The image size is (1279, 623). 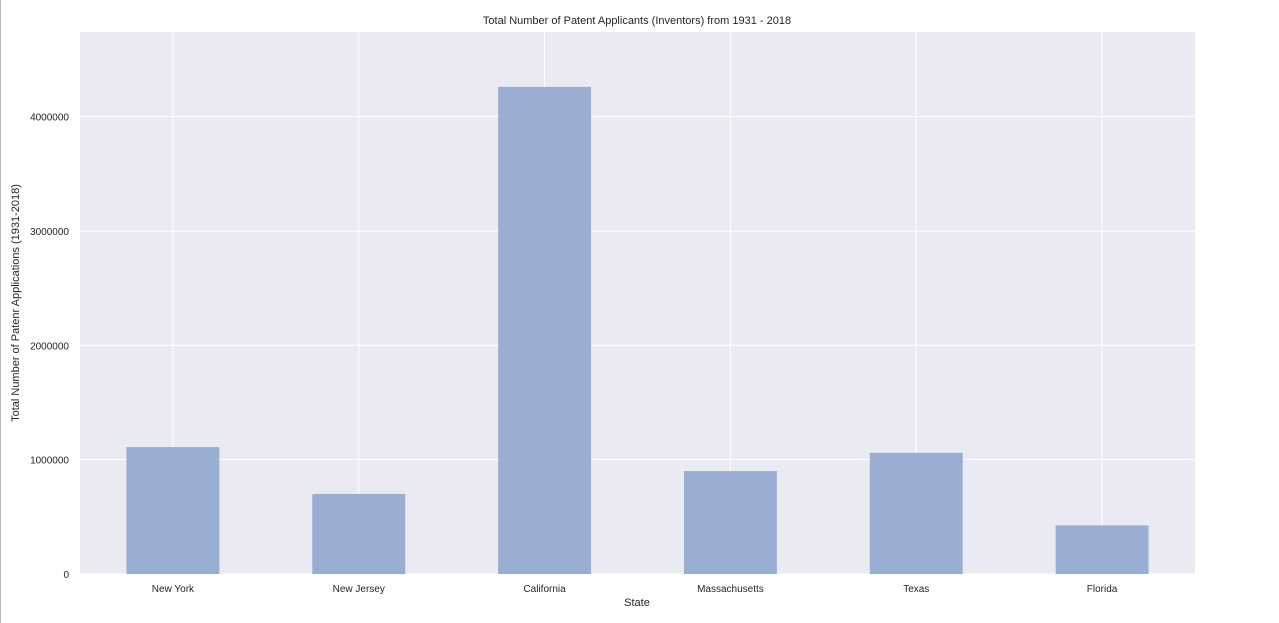 I want to click on x-tick-label: Florida, so click(x=1102, y=589).